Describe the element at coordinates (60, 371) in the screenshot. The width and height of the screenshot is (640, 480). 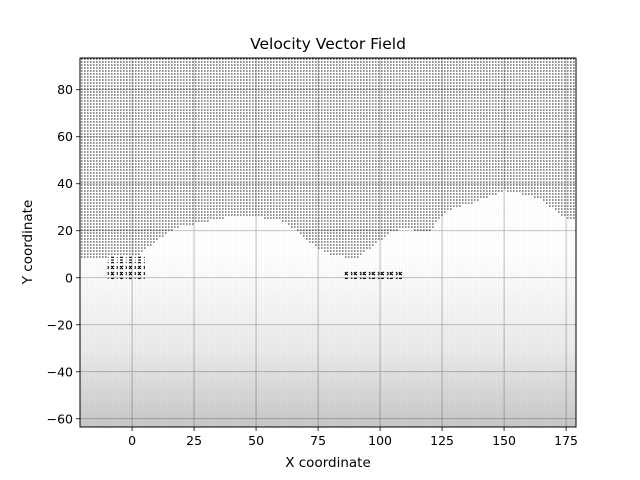
I see `y-tick-label: −40` at that location.